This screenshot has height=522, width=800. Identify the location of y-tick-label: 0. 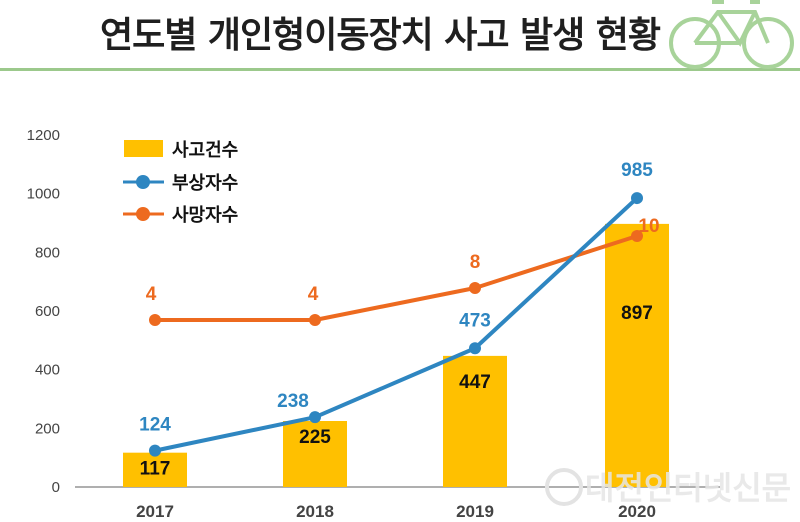
(56, 487).